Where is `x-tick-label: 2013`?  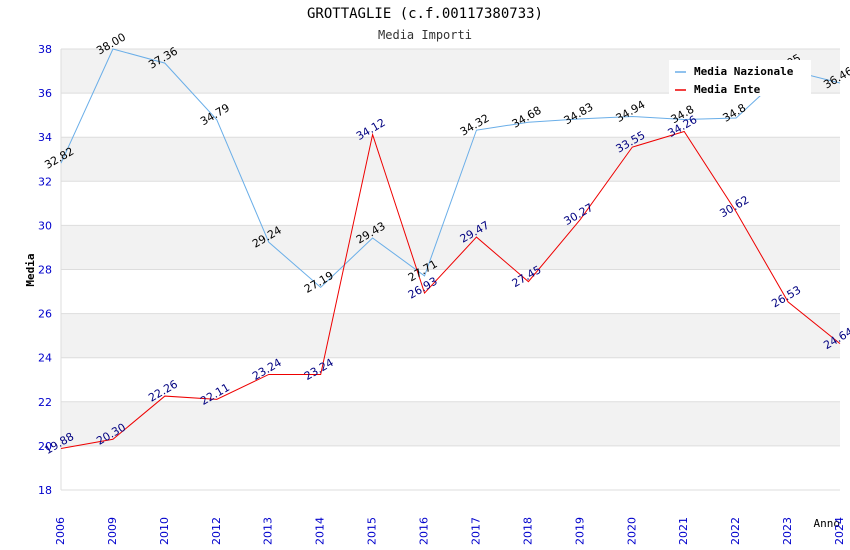
x-tick-label: 2013 is located at coordinates (268, 531).